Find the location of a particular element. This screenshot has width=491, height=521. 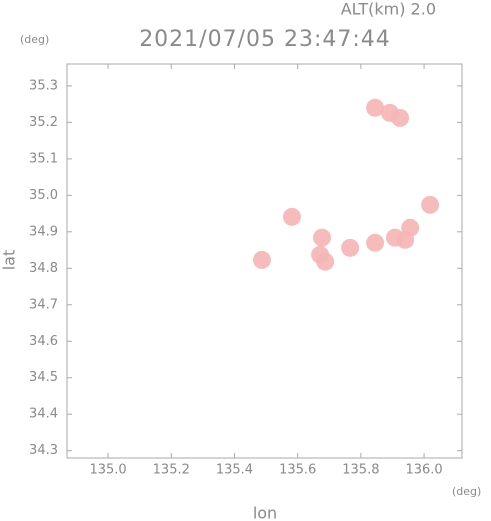

y-tick-label: 35.1 is located at coordinates (43, 158).